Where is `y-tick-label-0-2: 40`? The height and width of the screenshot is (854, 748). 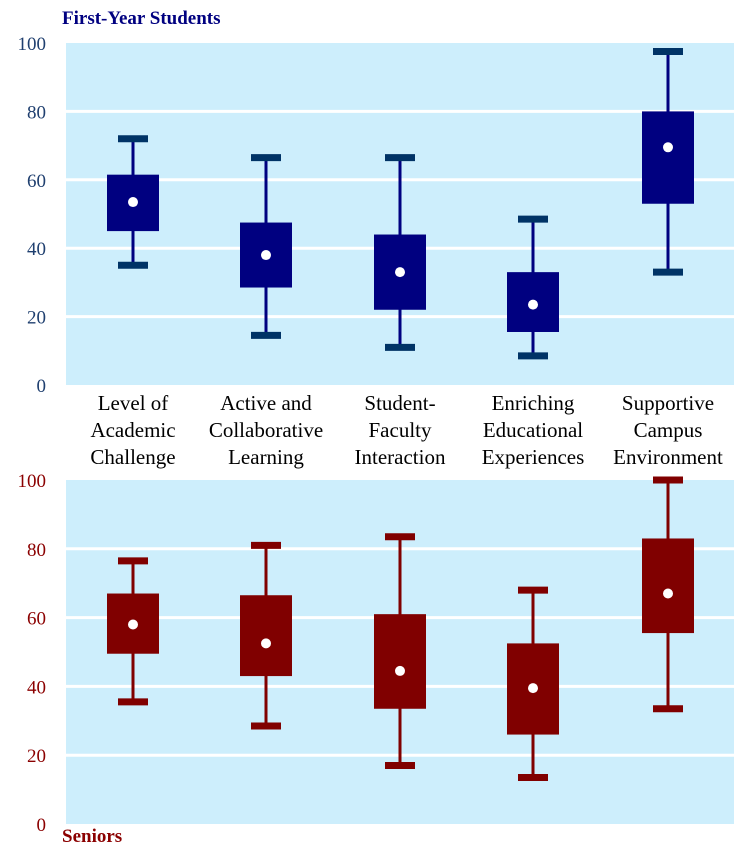 y-tick-label-0-2: 40 is located at coordinates (36, 249).